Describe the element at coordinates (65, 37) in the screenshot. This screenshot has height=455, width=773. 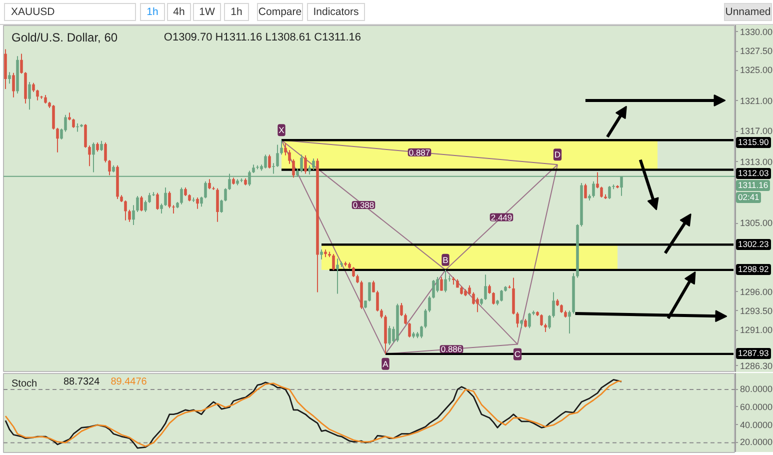
I see `text: Gold/U.S. Dollar, 60` at that location.